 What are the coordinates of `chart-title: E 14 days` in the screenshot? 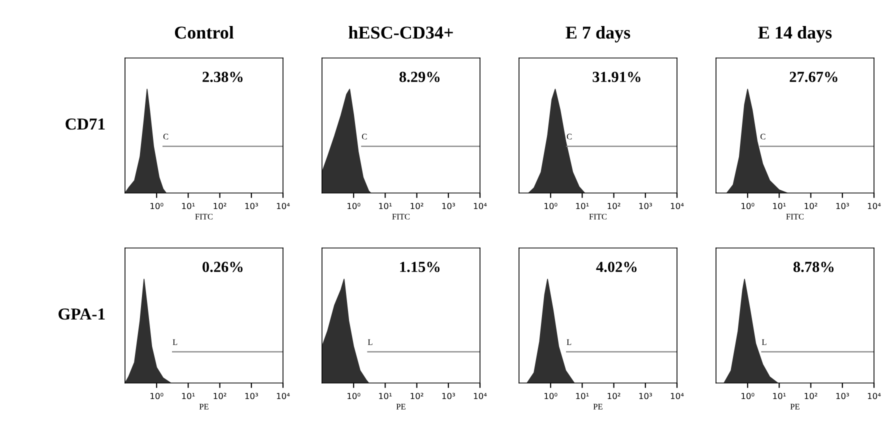 It's located at (795, 34).